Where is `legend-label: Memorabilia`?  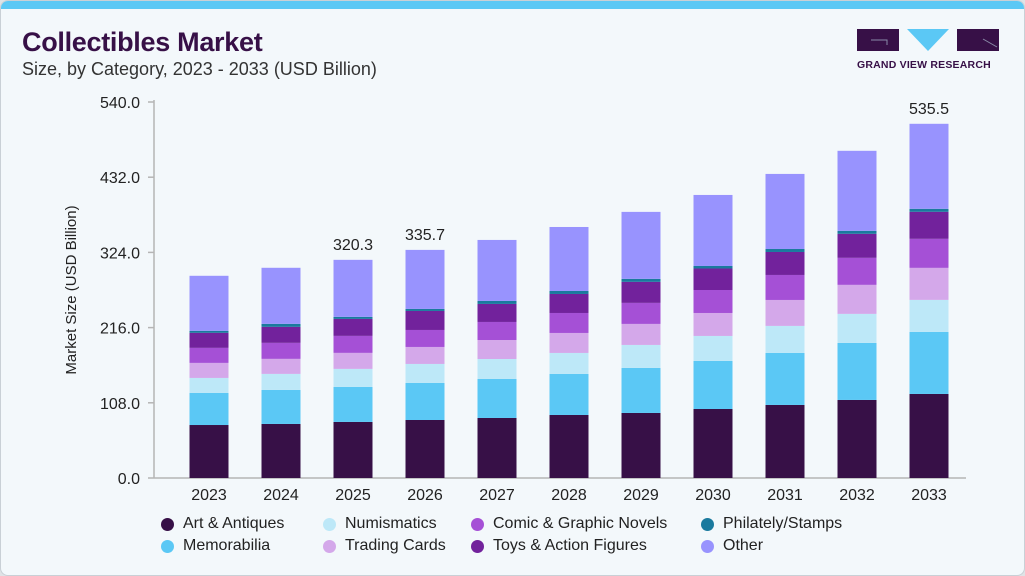 legend-label: Memorabilia is located at coordinates (227, 545).